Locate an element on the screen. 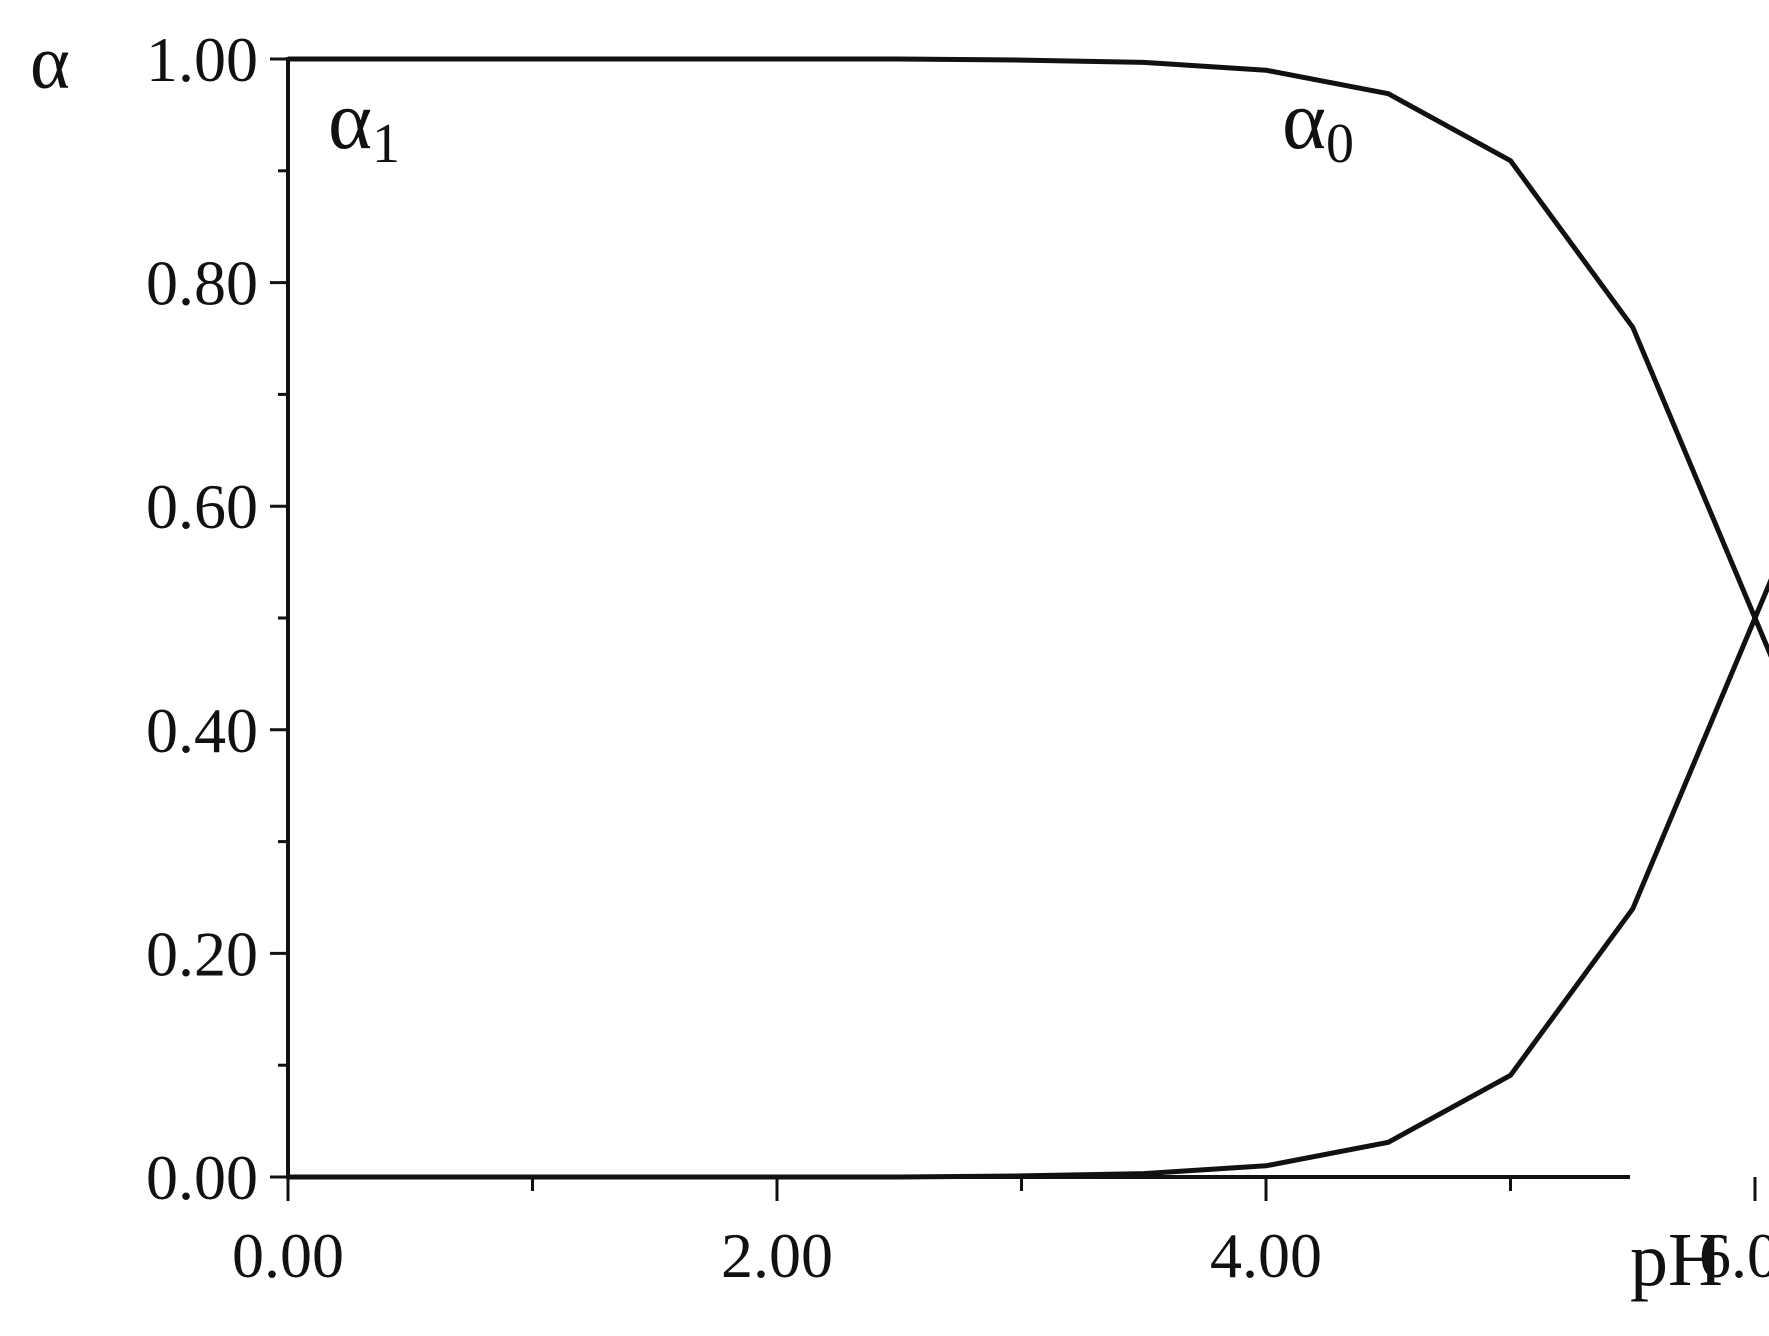  x-tick-label: 4.00 is located at coordinates (1266, 1255).